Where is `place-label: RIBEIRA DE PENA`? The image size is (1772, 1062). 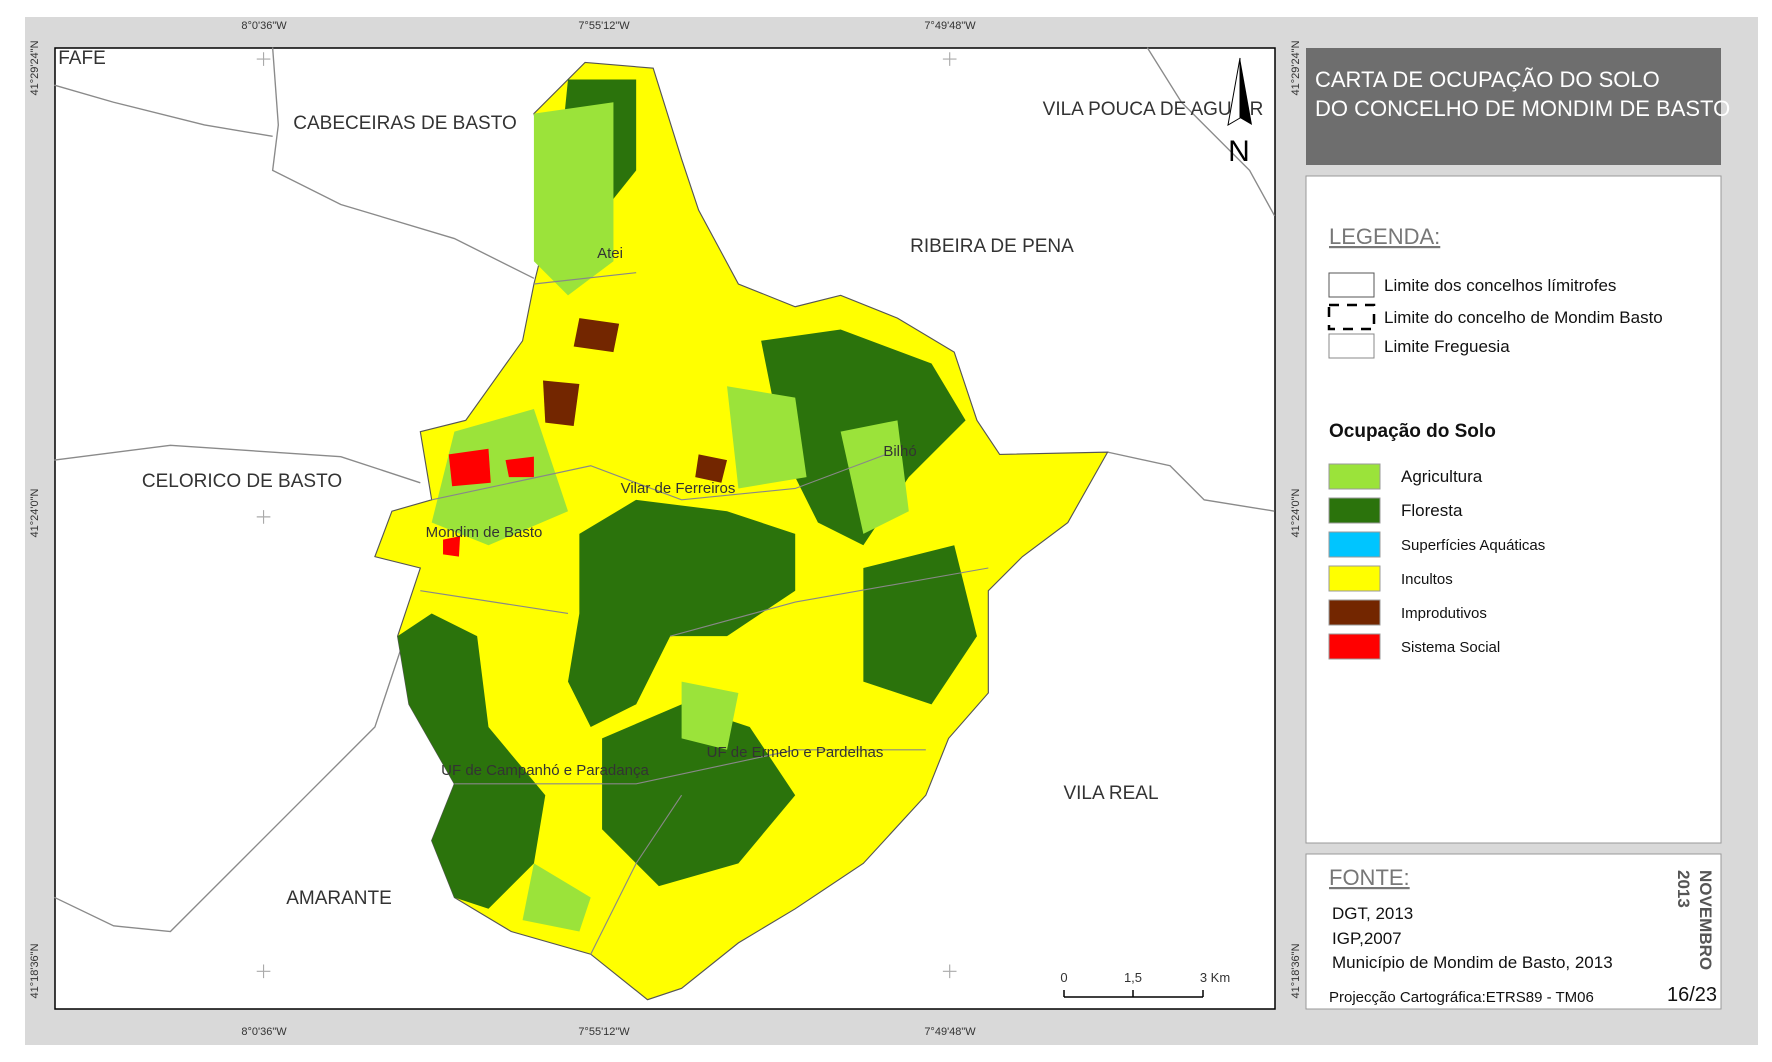 place-label: RIBEIRA DE PENA is located at coordinates (992, 246).